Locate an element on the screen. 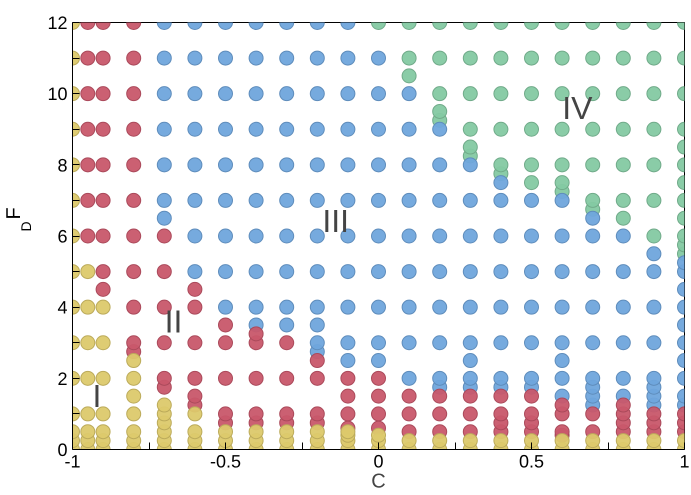 This screenshot has width=691, height=495. y-axis-title: FD is located at coordinates (18, 219).